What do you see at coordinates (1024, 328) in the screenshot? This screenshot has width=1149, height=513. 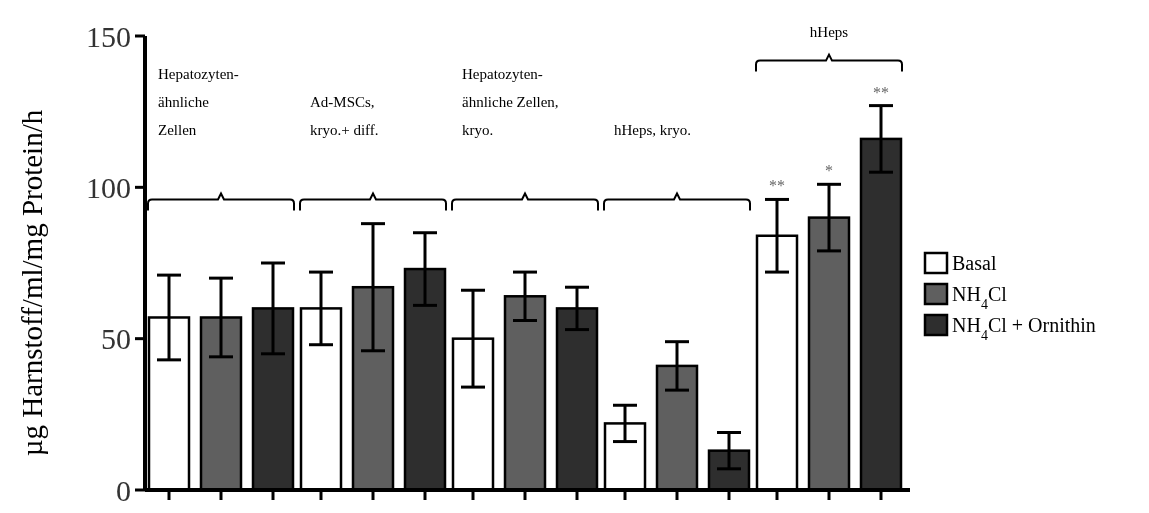 I see `legend-label: NH$_{4}$Cl + Ornithin` at bounding box center [1024, 328].